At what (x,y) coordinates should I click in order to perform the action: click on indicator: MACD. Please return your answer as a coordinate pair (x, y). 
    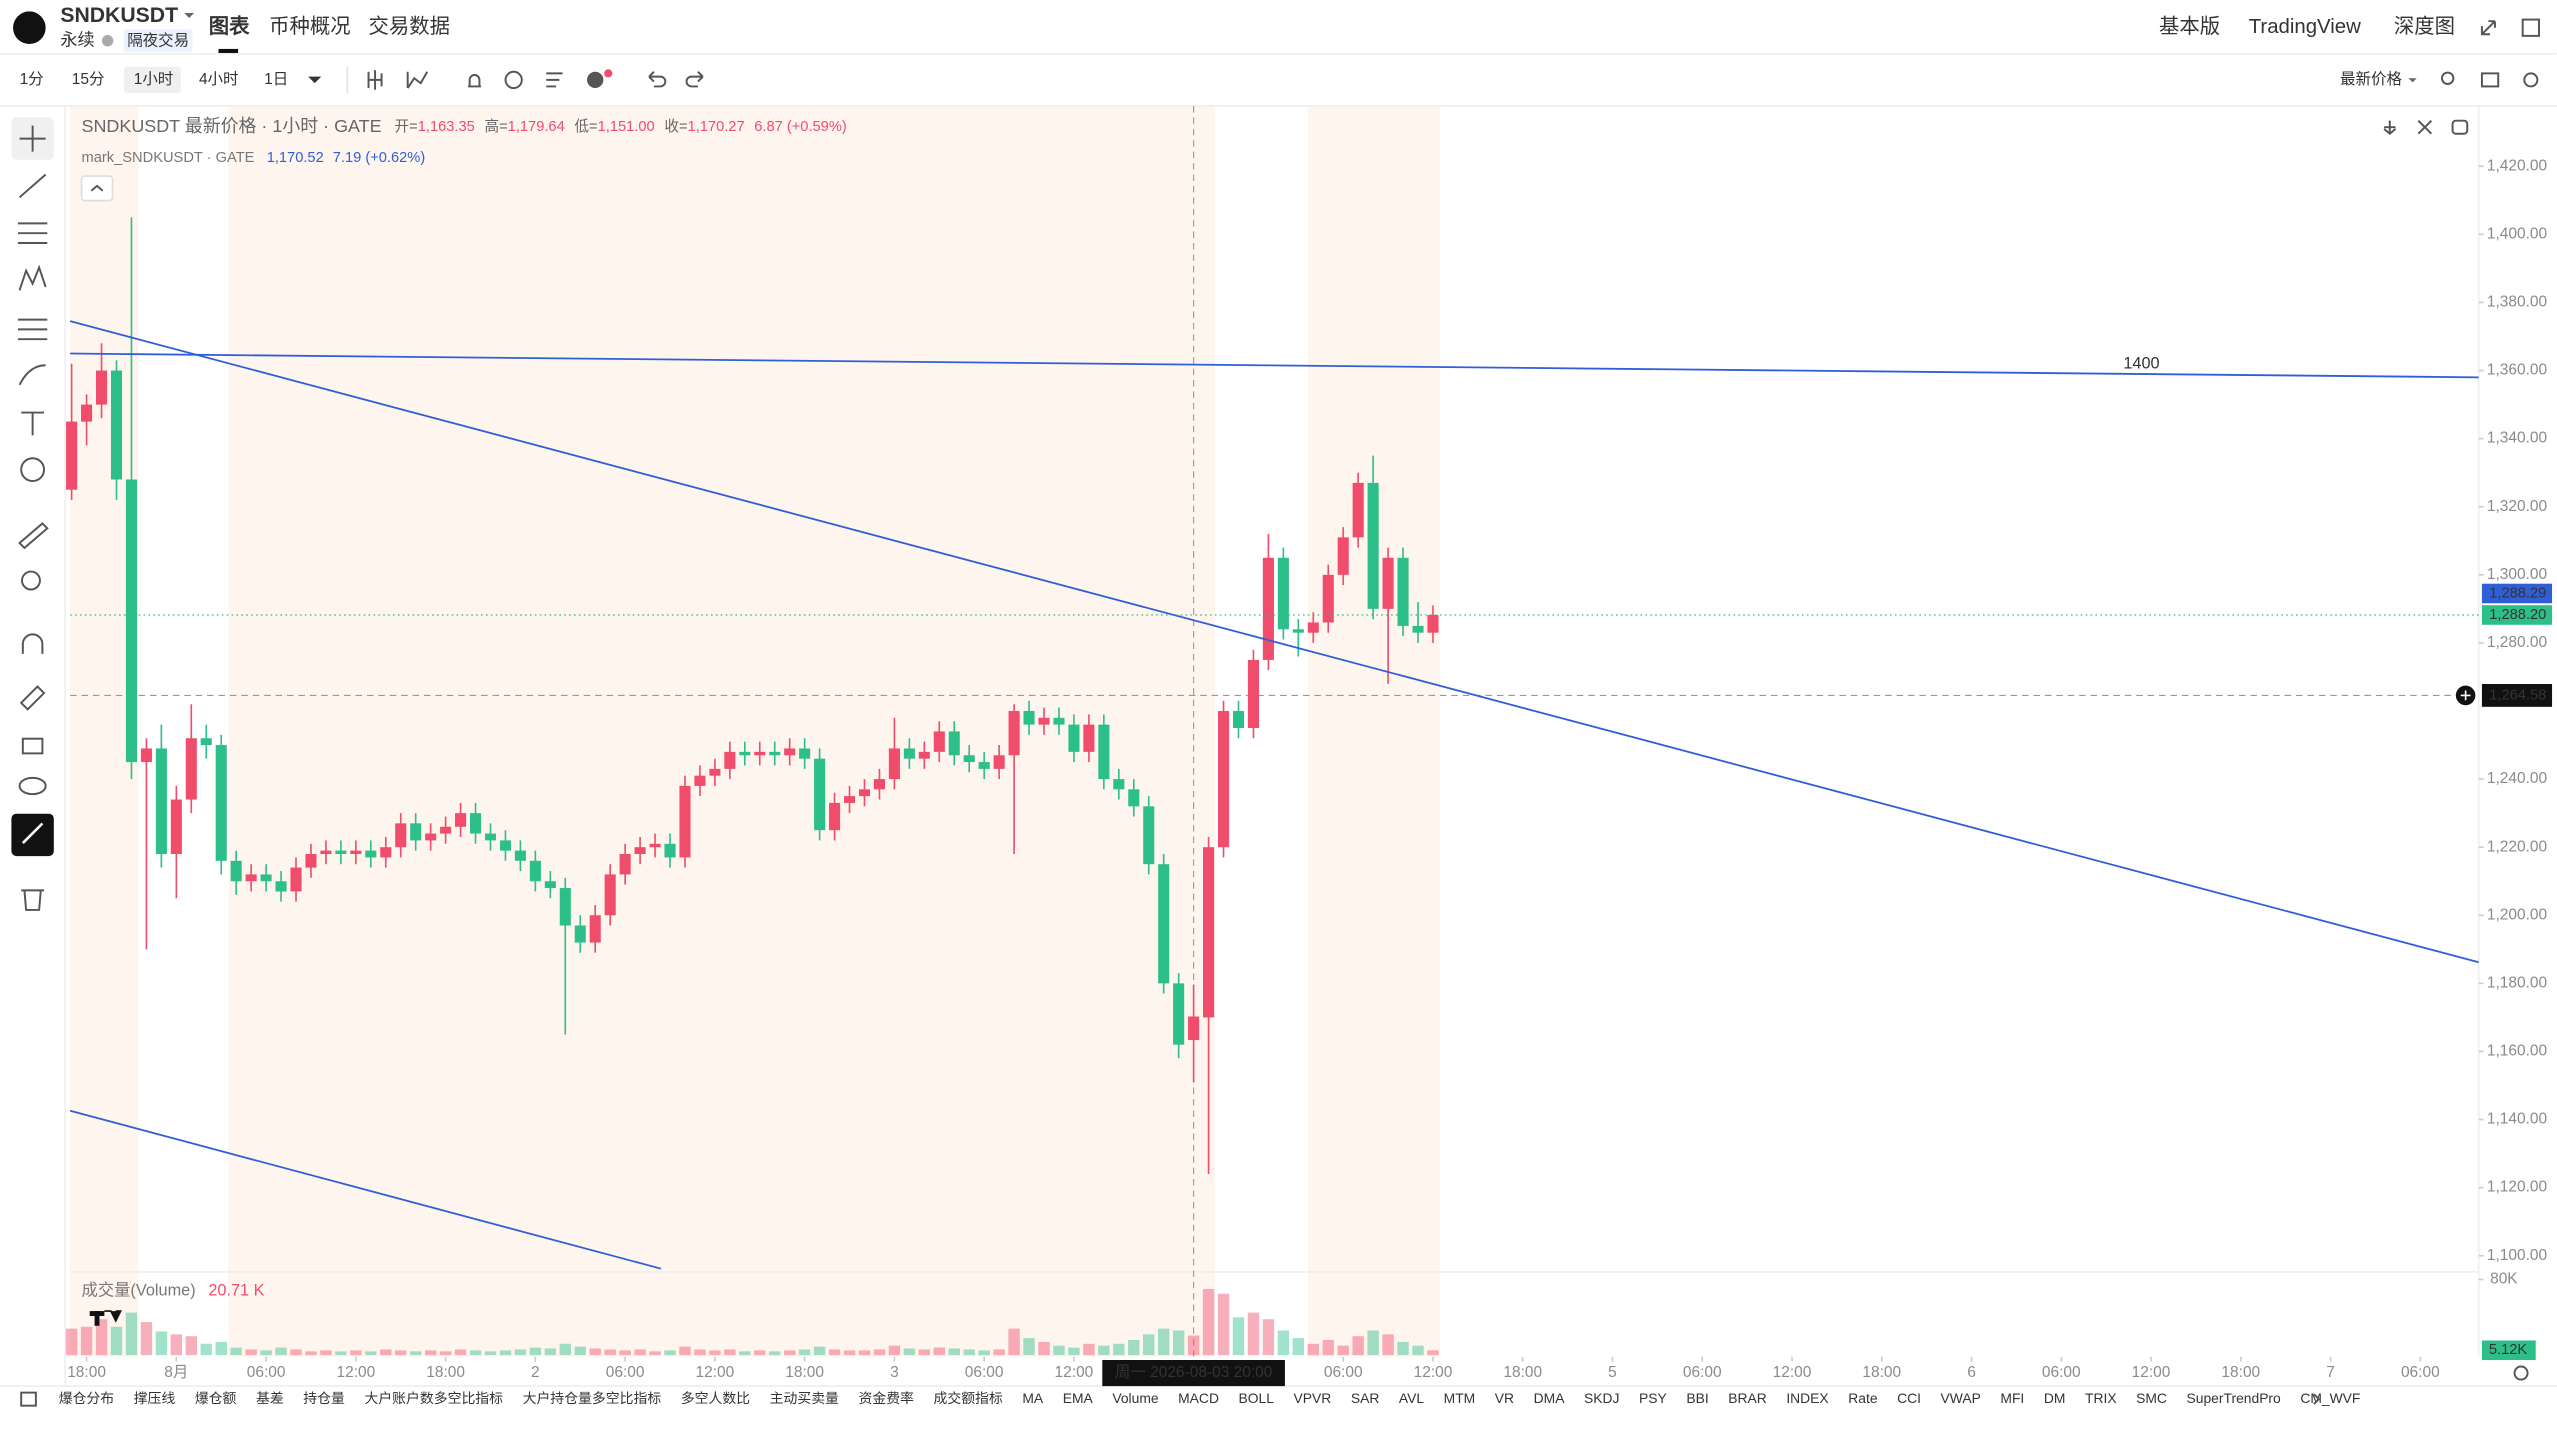
    Looking at the image, I should click on (1198, 1398).